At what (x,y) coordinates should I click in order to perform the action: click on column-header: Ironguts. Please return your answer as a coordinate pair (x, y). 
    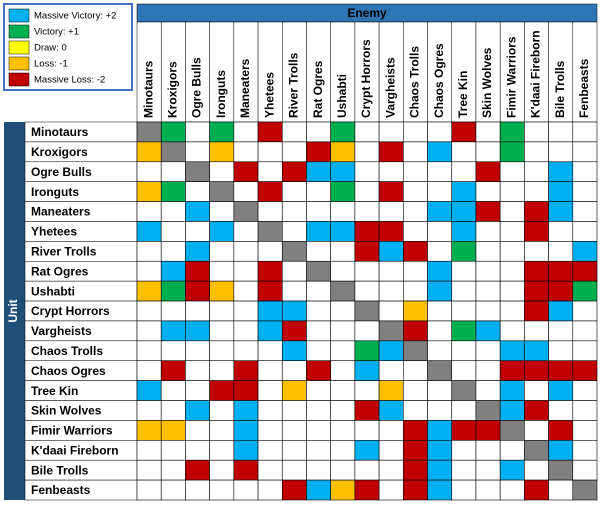
    Looking at the image, I should click on (221, 94).